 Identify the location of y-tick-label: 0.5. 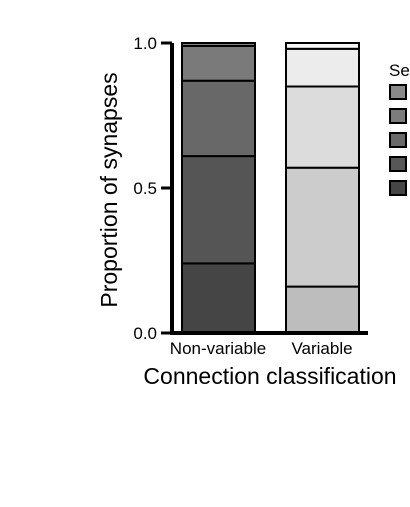
(145, 188).